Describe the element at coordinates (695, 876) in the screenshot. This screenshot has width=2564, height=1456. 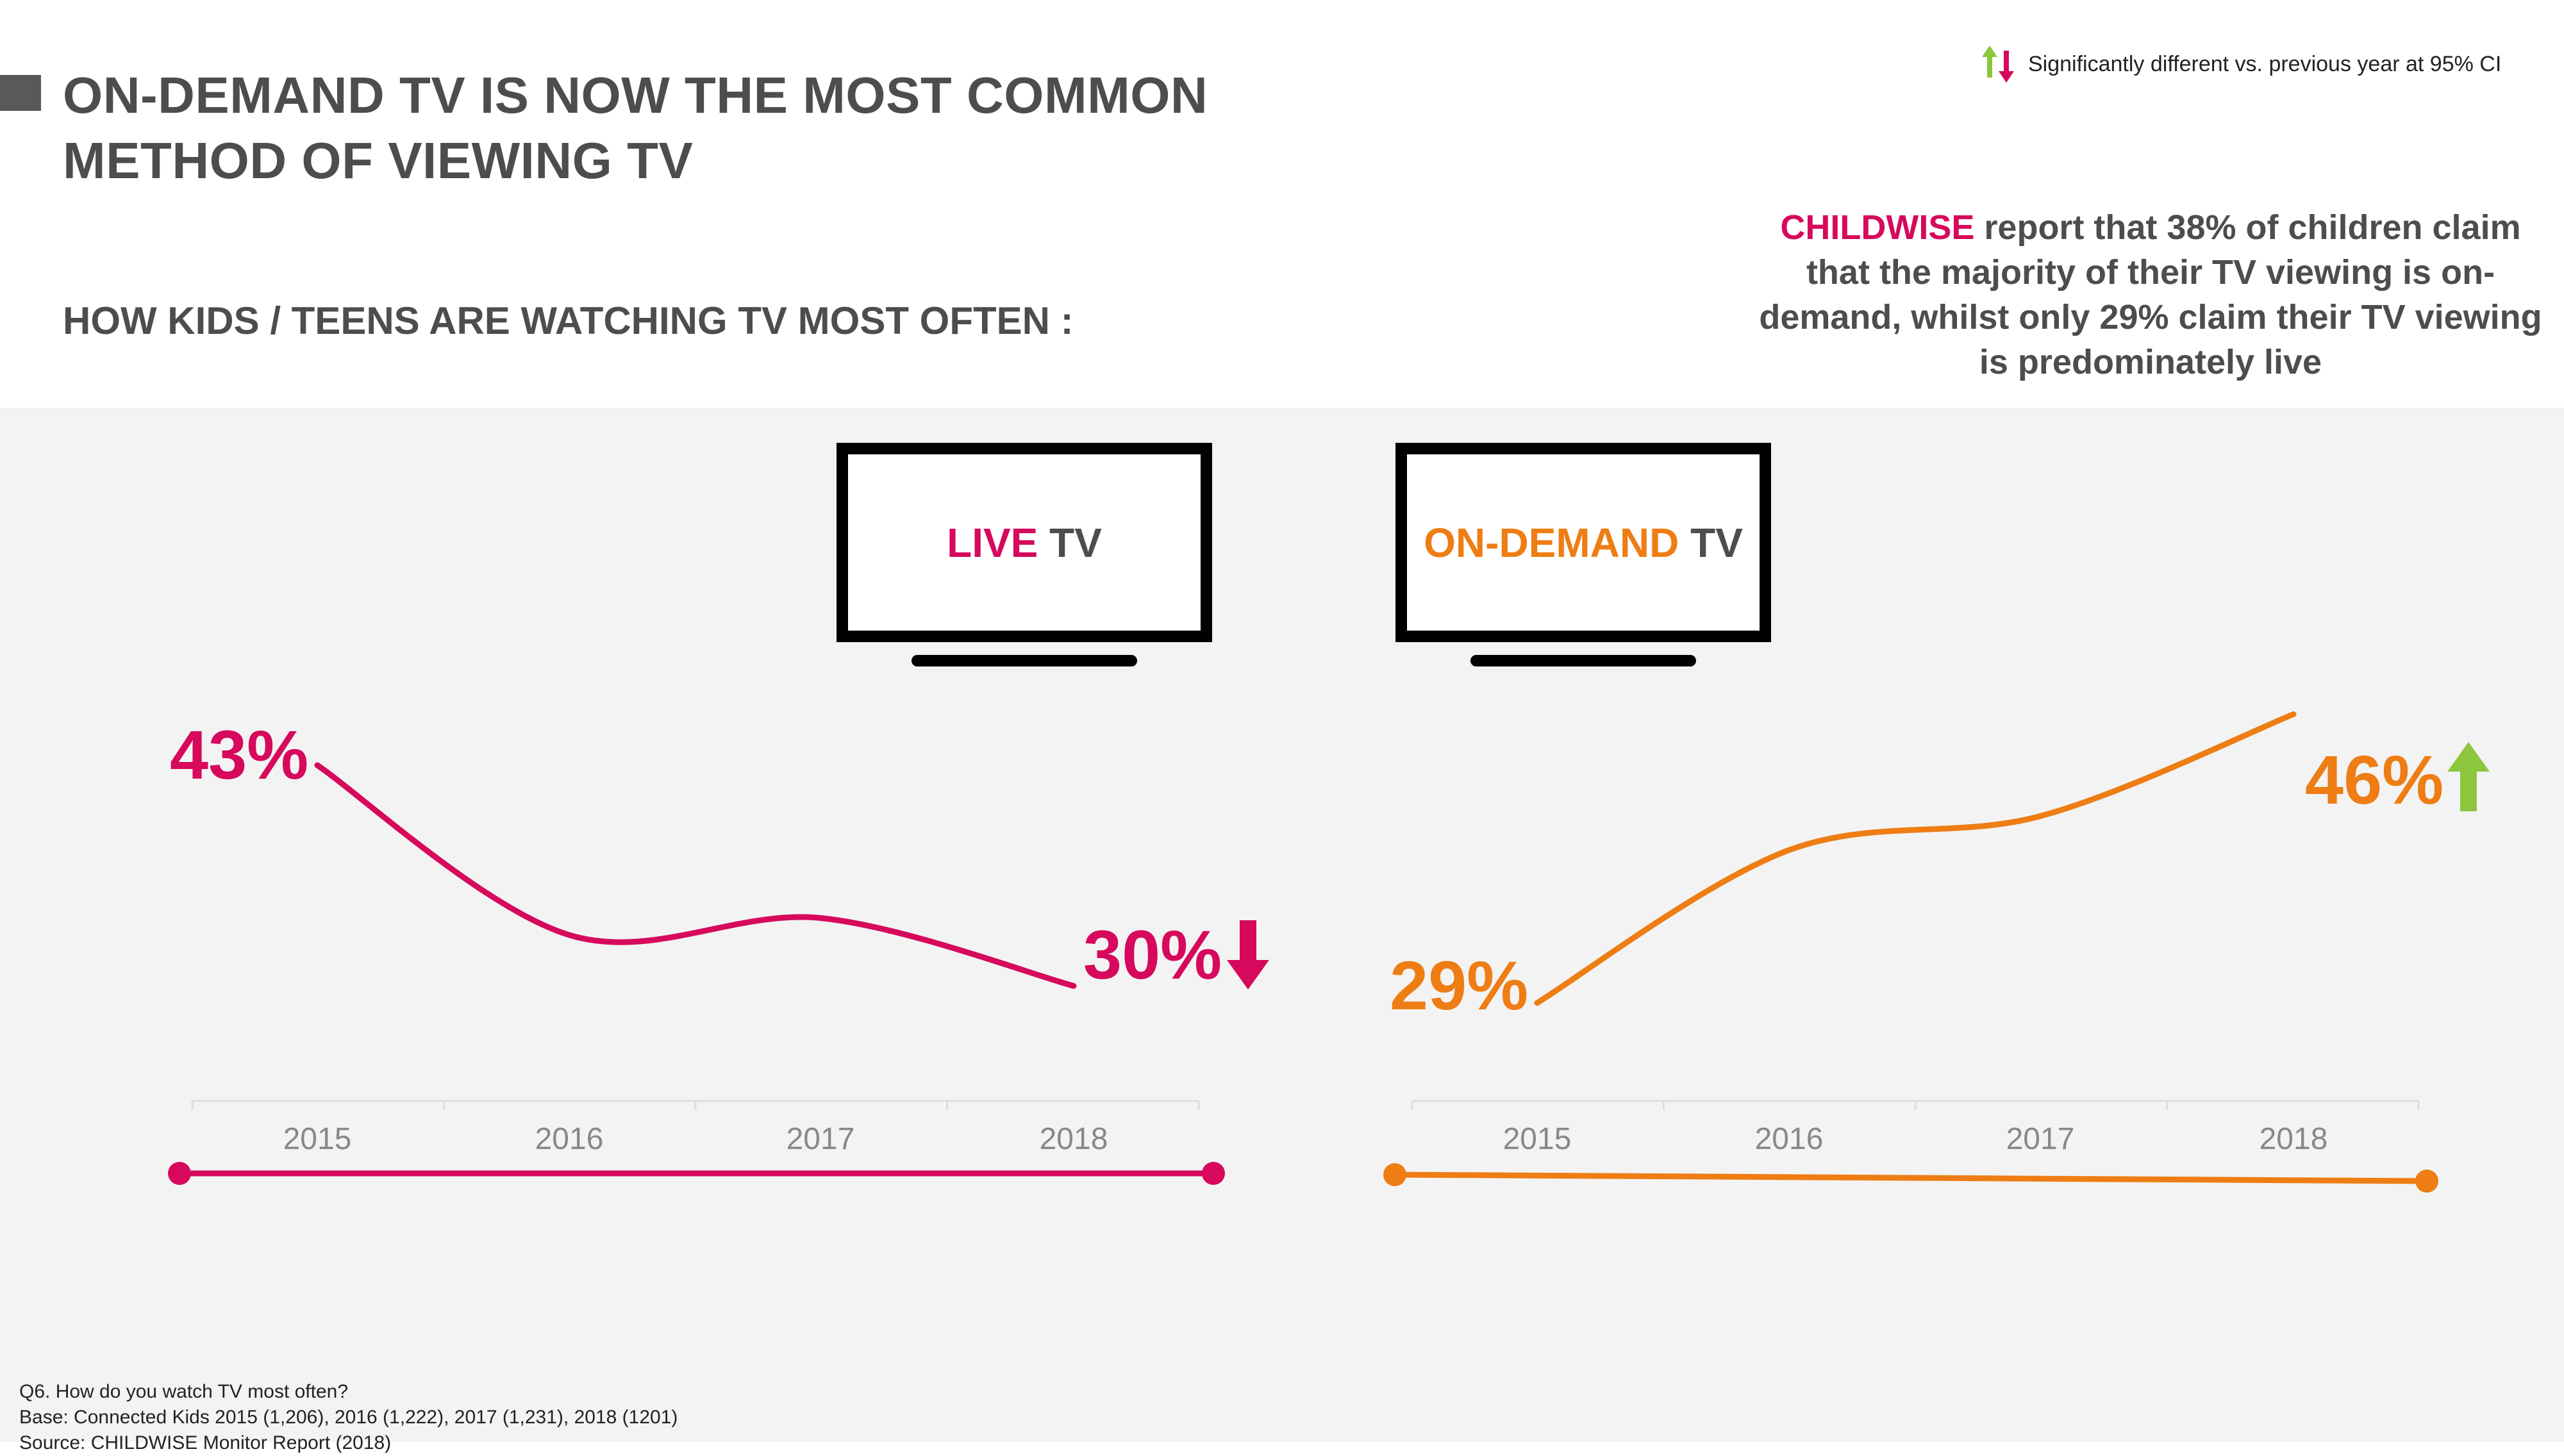
I see `live-series-line` at that location.